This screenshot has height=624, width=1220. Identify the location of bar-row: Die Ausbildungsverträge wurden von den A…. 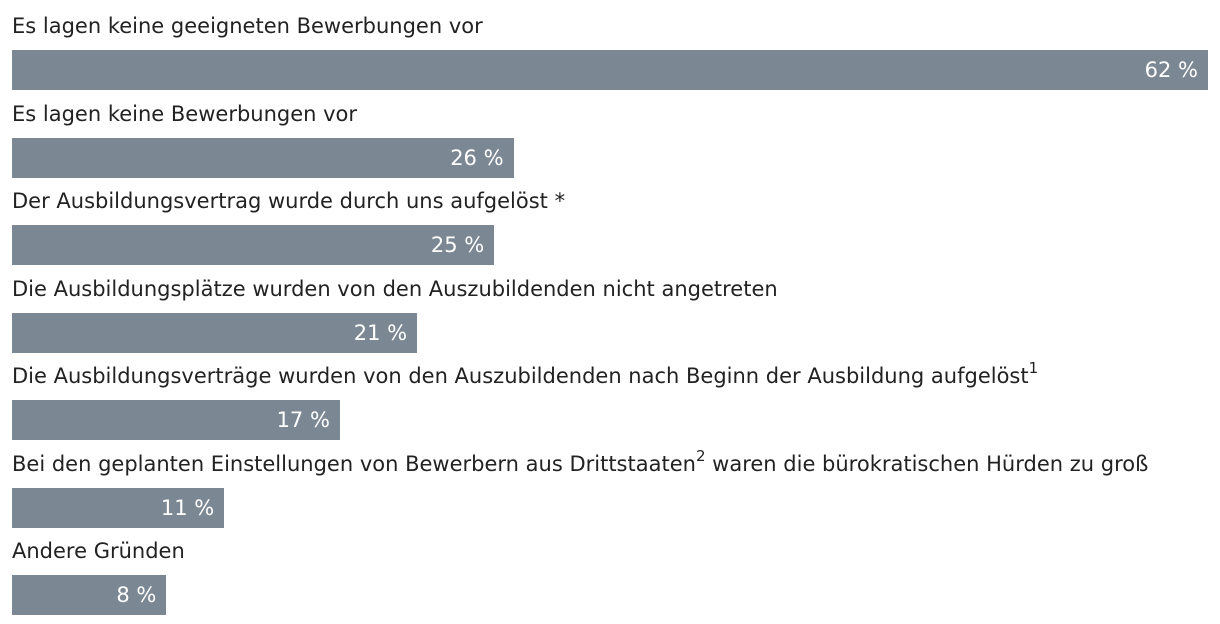
(612, 396).